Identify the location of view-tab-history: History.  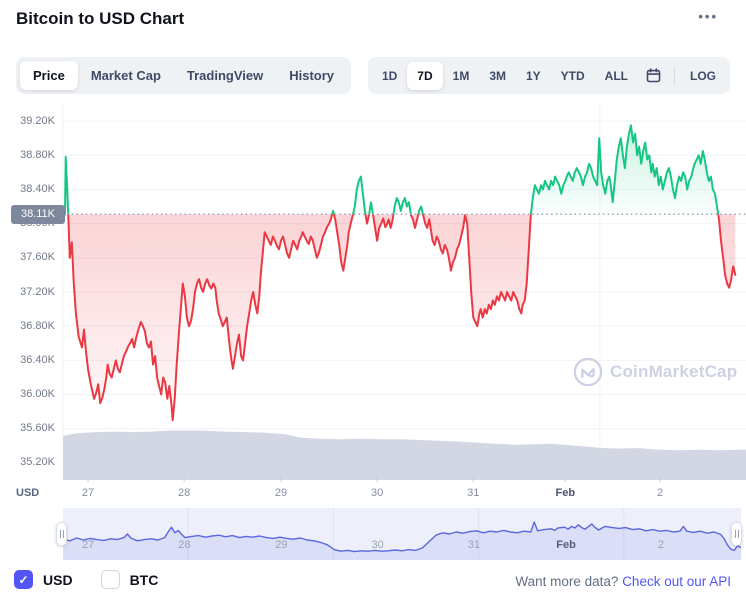
(311, 75).